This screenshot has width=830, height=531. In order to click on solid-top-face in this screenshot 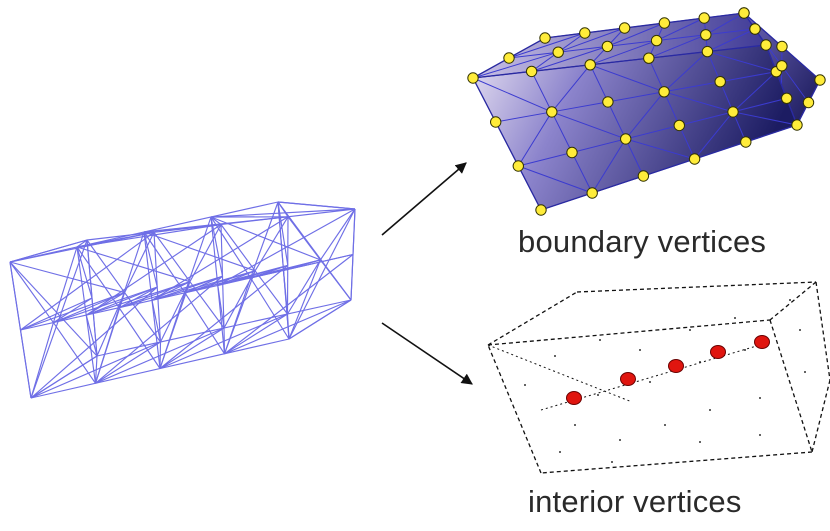, I will do `click(619, 45)`.